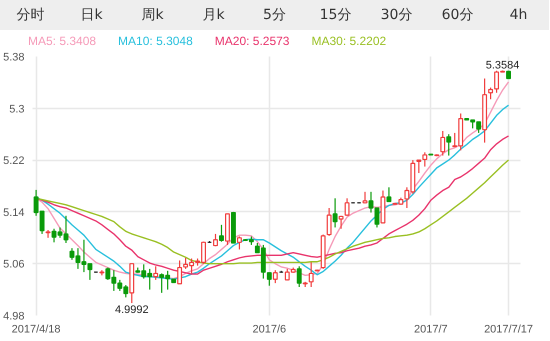 Image resolution: width=550 pixels, height=341 pixels. What do you see at coordinates (36, 330) in the screenshot?
I see `x-tick-label: 2017/4/18` at bounding box center [36, 330].